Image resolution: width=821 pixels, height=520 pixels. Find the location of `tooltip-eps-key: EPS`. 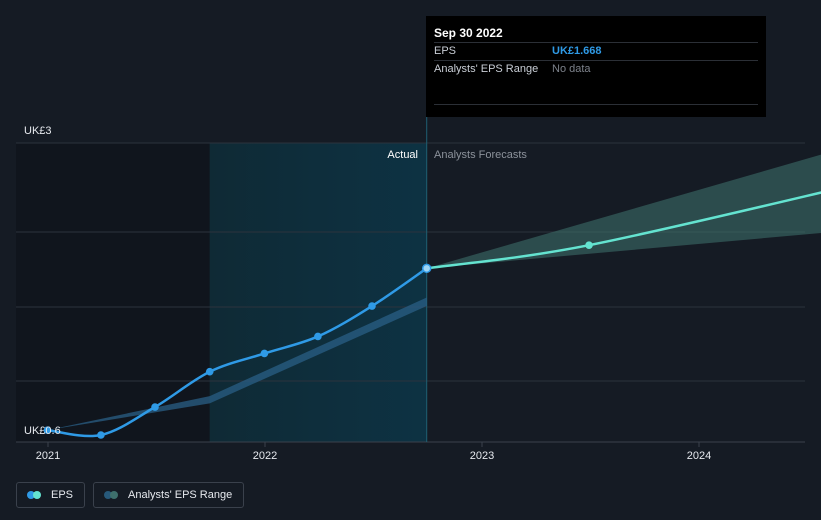

tooltip-eps-key: EPS is located at coordinates (445, 51).